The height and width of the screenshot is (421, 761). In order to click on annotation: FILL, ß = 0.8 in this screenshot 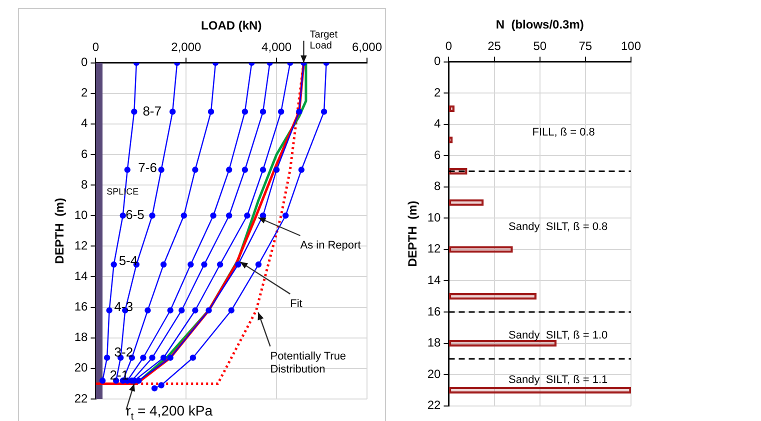, I will do `click(563, 132)`.